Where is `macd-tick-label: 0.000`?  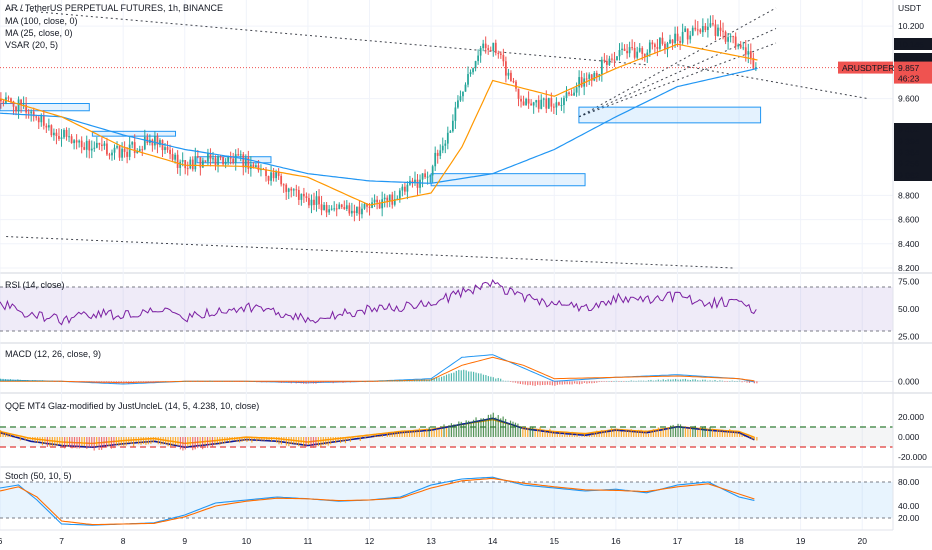
macd-tick-label: 0.000 is located at coordinates (909, 381).